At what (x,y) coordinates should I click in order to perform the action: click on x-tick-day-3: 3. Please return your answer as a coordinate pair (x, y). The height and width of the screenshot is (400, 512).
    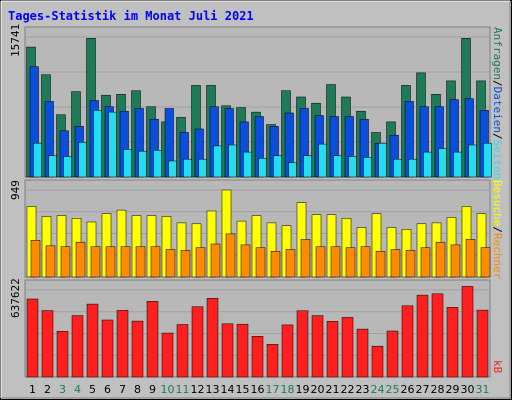
    Looking at the image, I should click on (62, 389).